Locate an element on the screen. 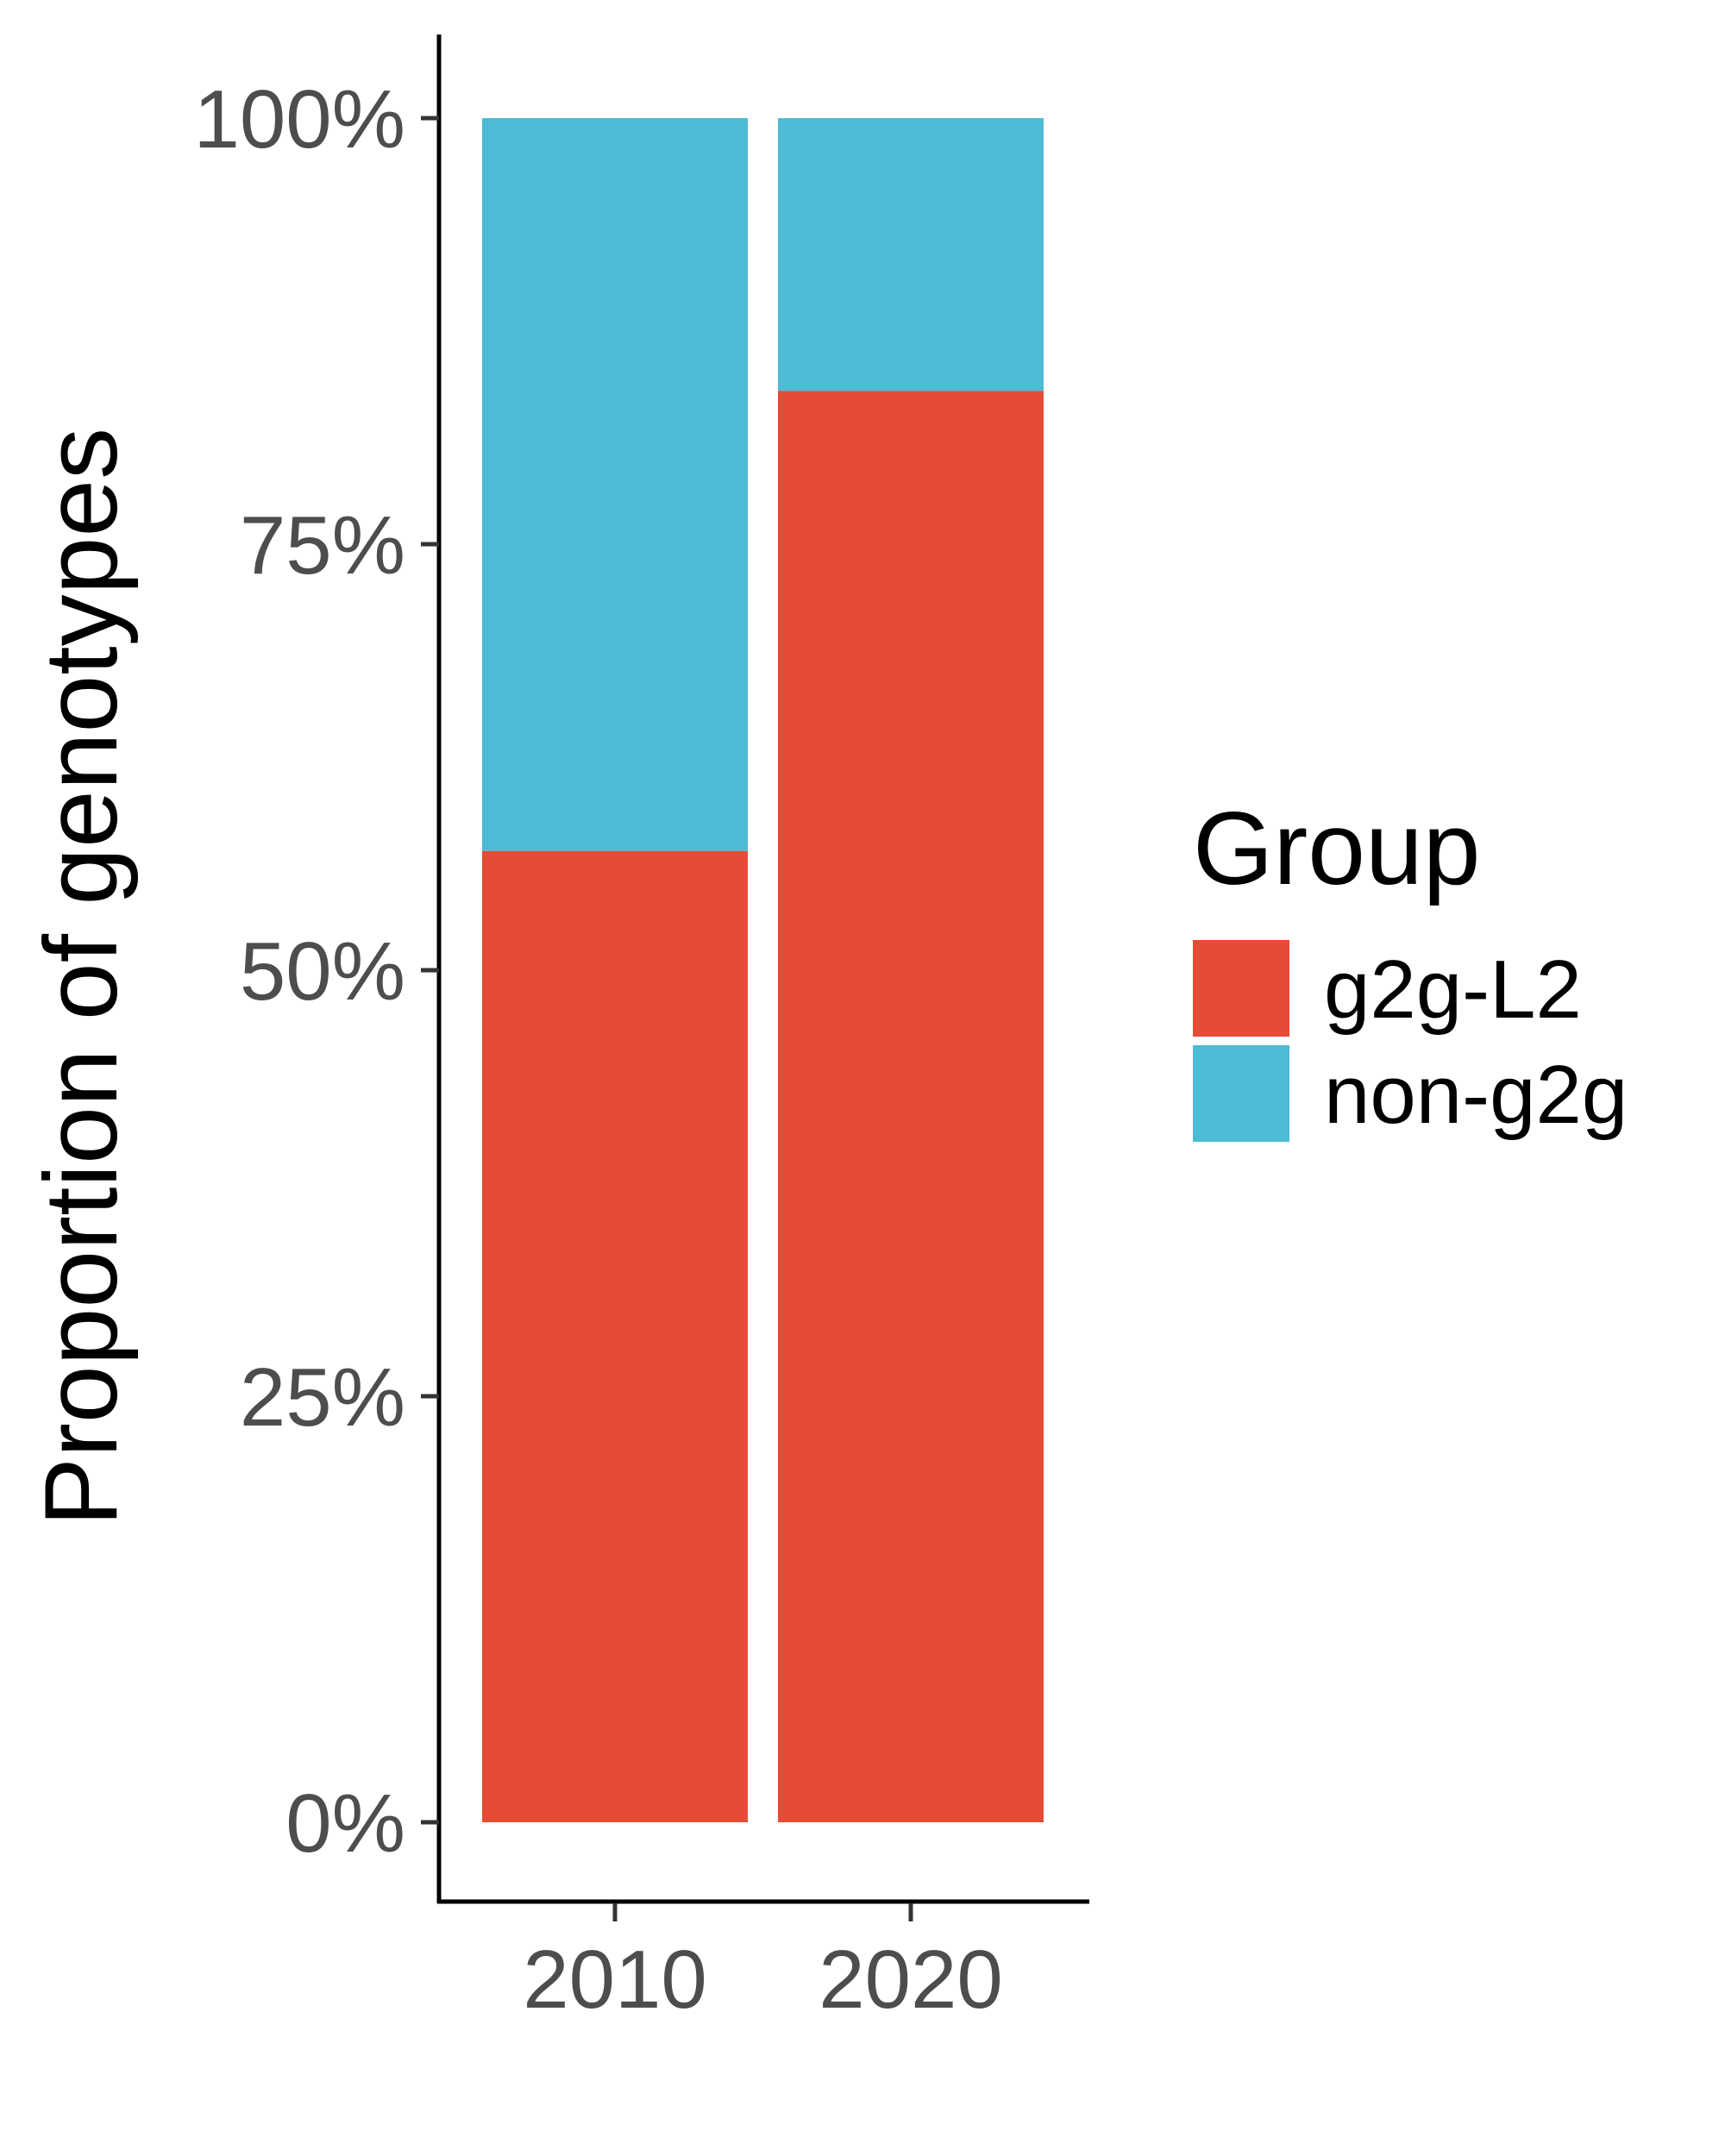 The image size is (1725, 2156). y-tick-label: 100% is located at coordinates (299, 119).